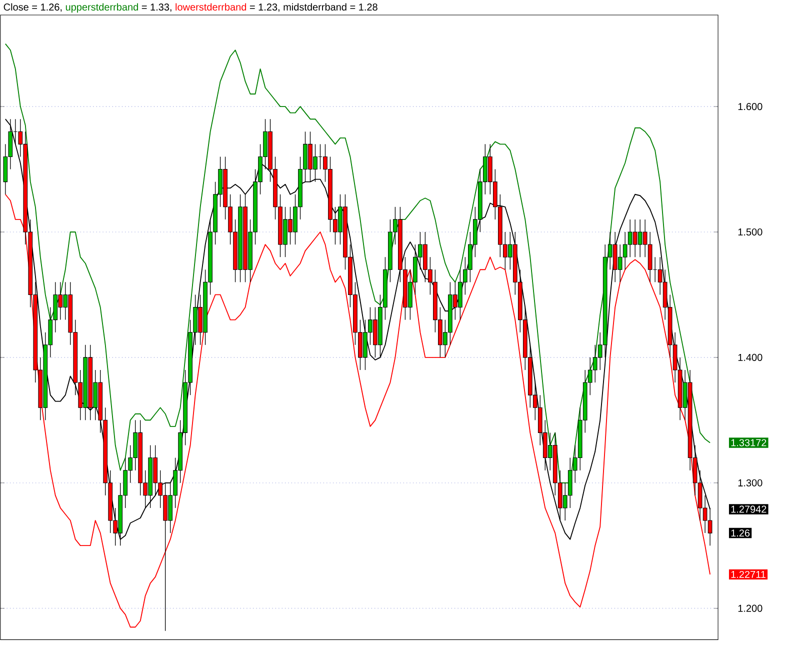  What do you see at coordinates (265, 8) in the screenshot?
I see `text: = 1.23,` at bounding box center [265, 8].